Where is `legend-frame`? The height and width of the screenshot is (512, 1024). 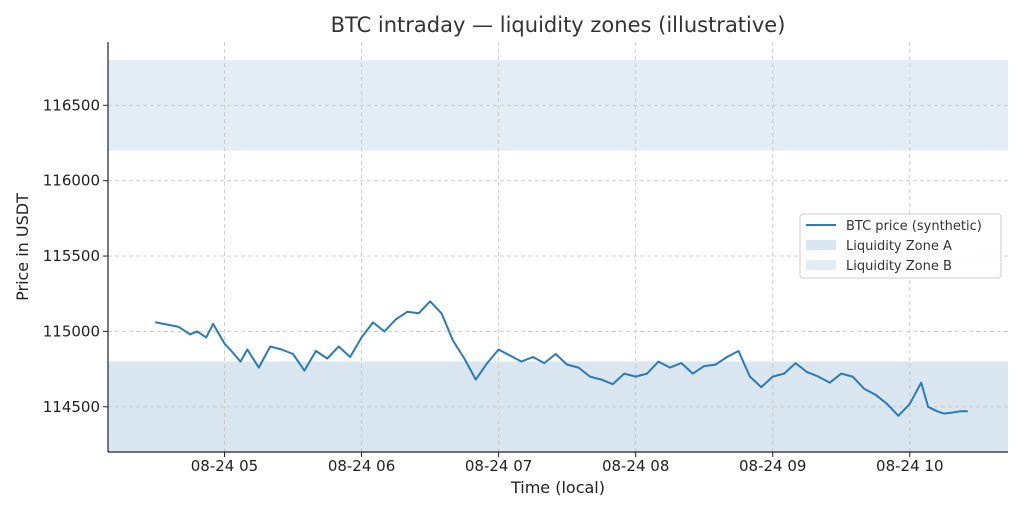
legend-frame is located at coordinates (900, 246).